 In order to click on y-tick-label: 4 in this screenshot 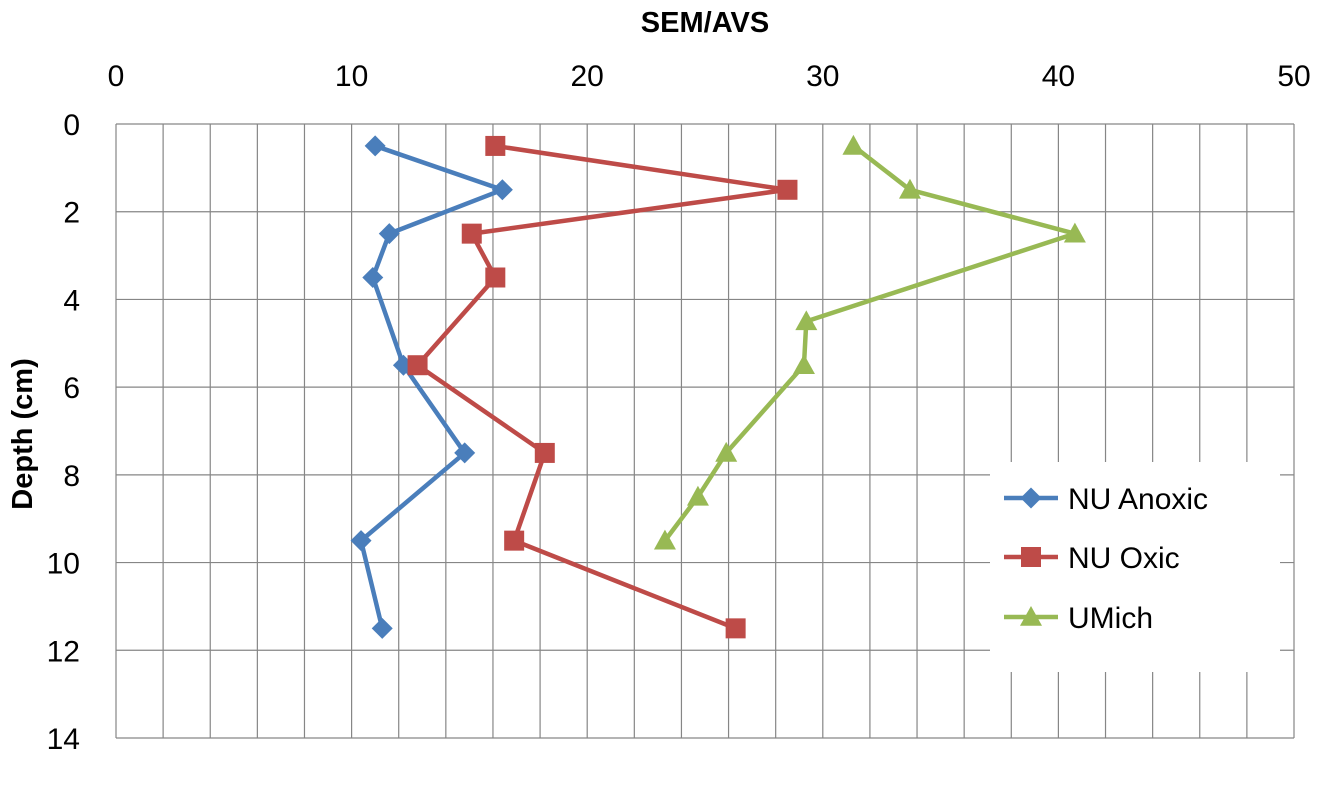, I will do `click(71, 300)`.